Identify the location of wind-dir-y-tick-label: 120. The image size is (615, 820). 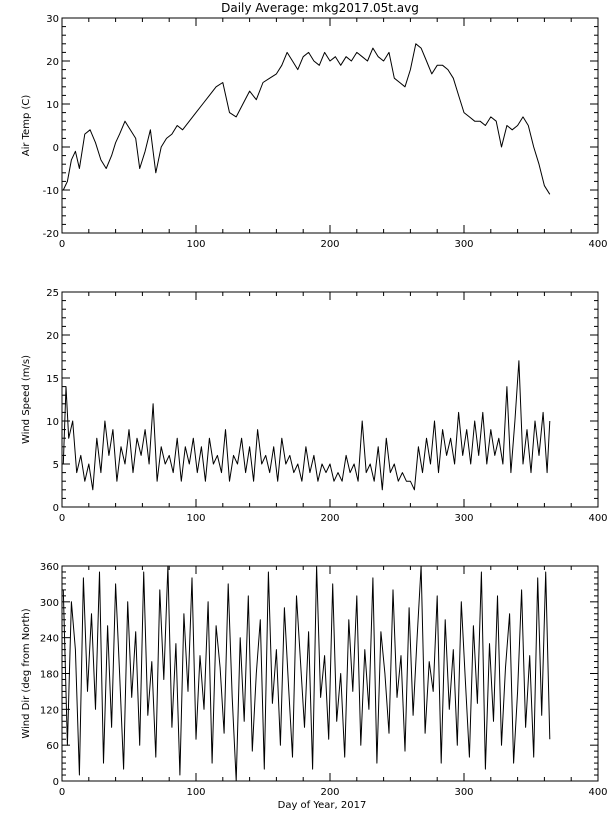
(49, 710).